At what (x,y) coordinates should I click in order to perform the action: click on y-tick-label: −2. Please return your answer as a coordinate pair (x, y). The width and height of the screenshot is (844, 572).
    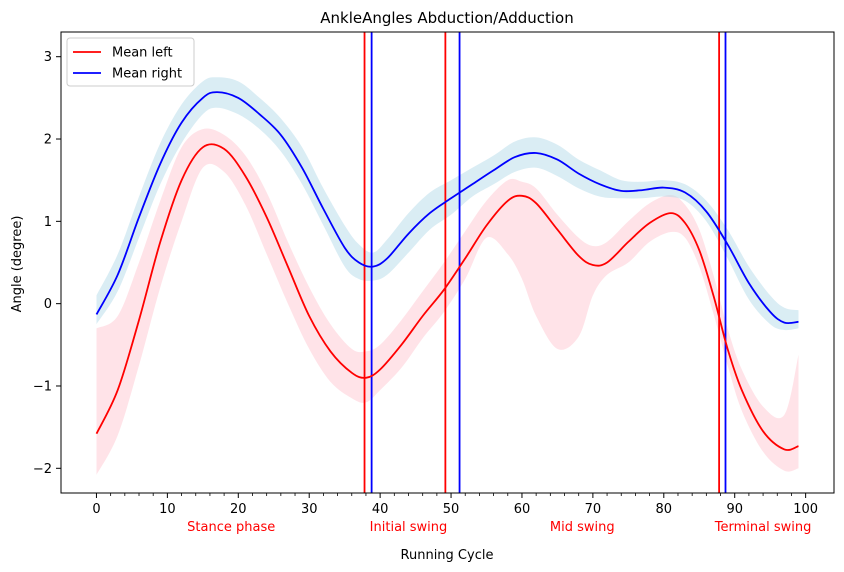
    Looking at the image, I should click on (42, 469).